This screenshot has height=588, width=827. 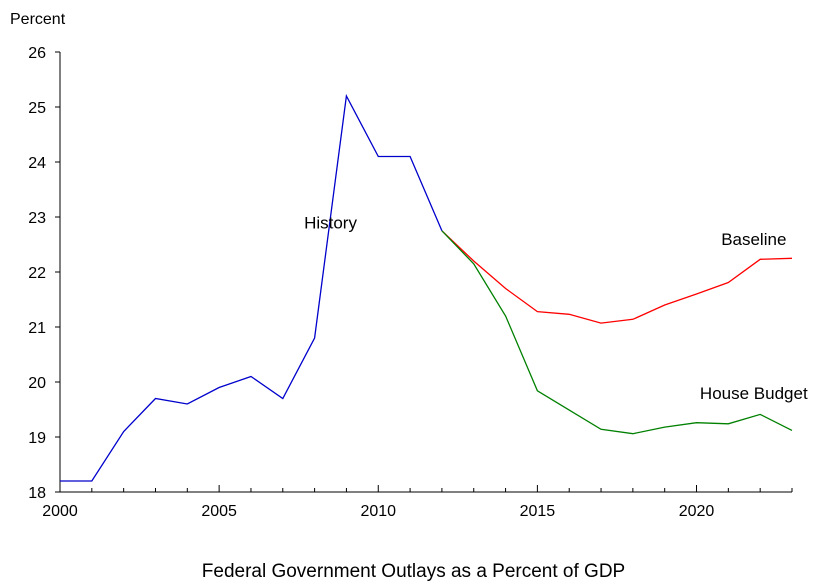 I want to click on series-label-baseline: Baseline, so click(x=753, y=239).